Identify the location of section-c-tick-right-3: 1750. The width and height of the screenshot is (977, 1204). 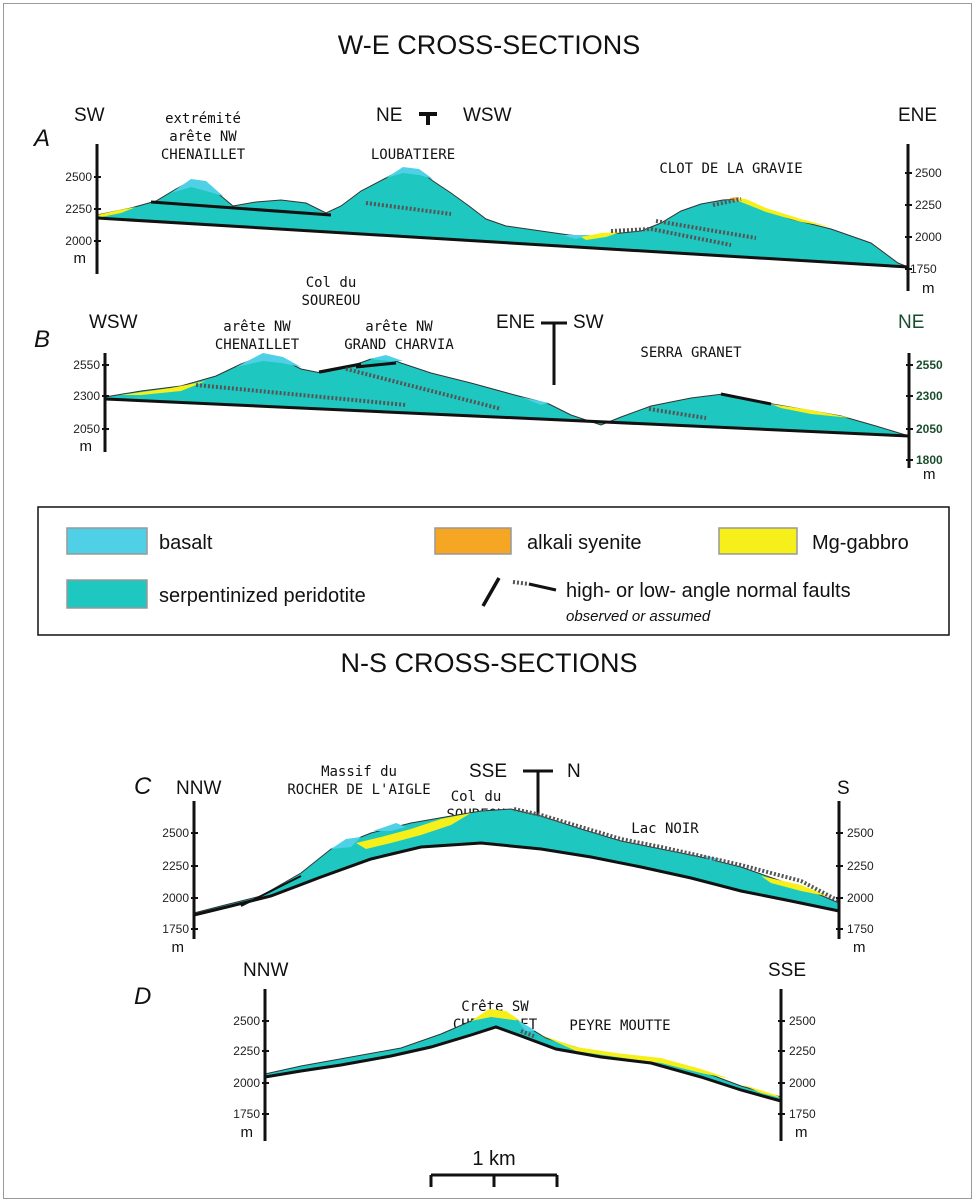
(860, 929).